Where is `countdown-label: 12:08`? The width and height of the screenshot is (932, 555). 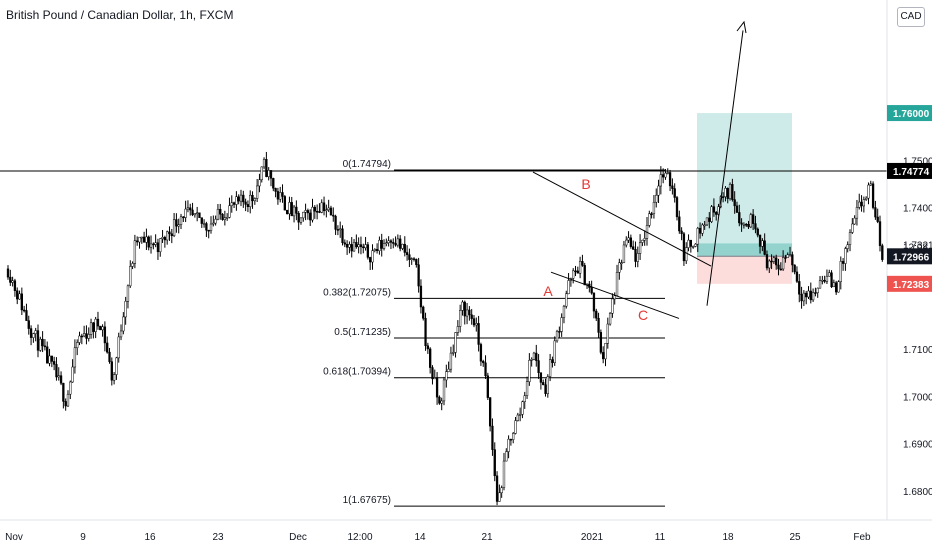 countdown-label: 12:08 is located at coordinates (915, 248).